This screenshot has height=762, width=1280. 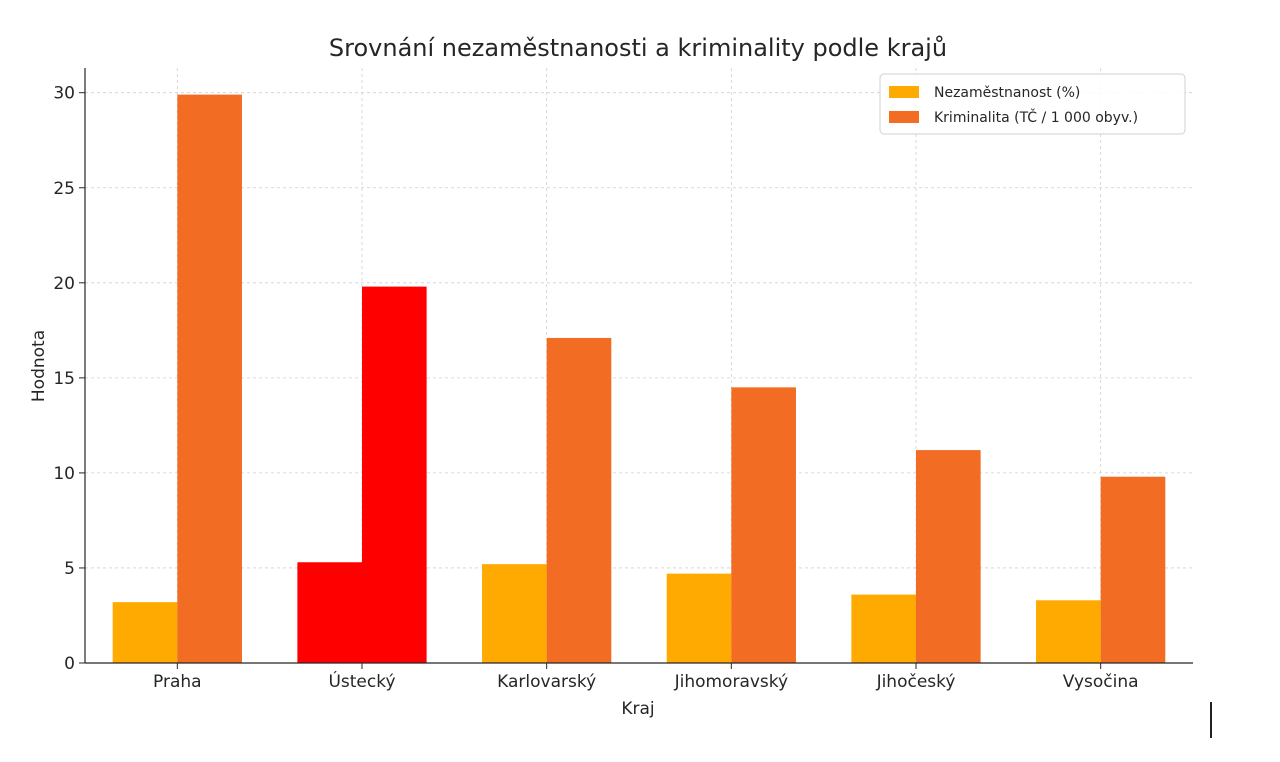 What do you see at coordinates (64, 284) in the screenshot?
I see `y-tick-label: 20` at bounding box center [64, 284].